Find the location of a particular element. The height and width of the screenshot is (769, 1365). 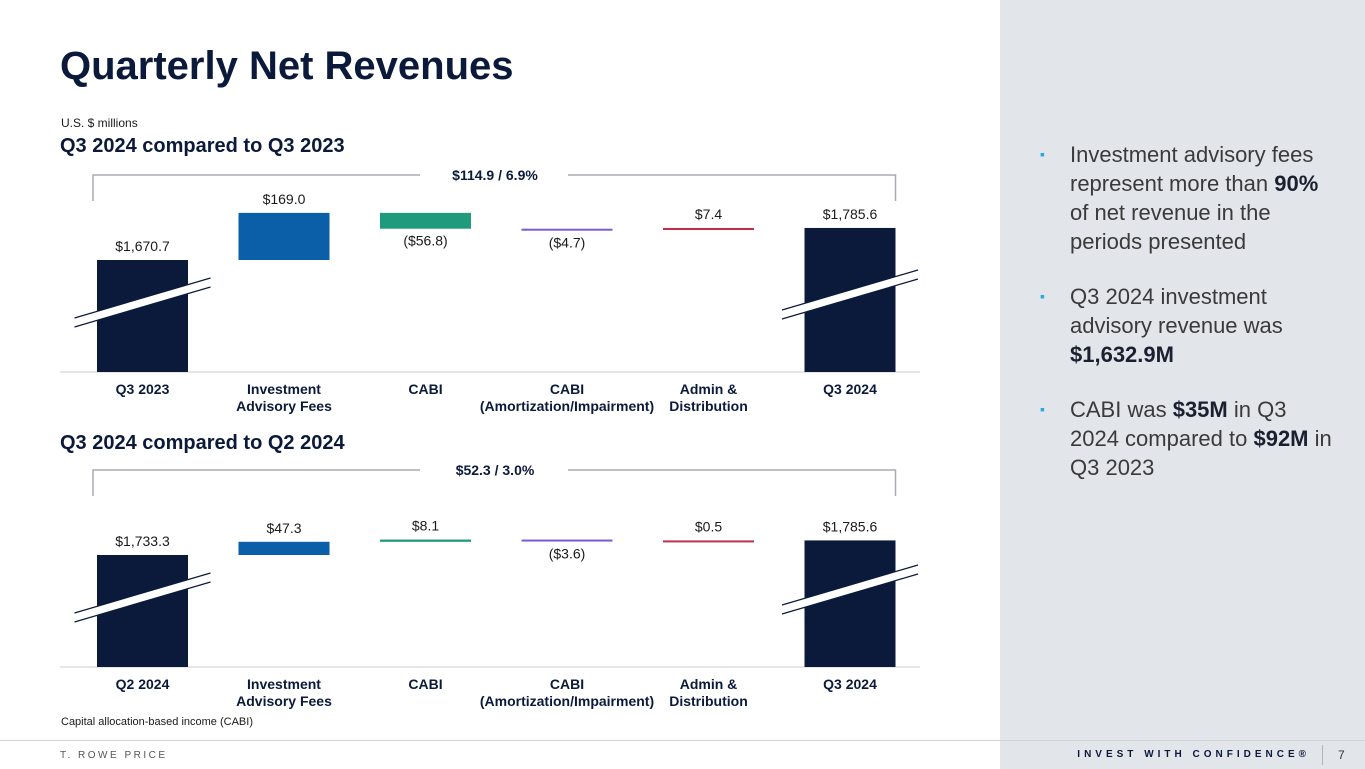

data-label: $1,670.7 is located at coordinates (142, 246).